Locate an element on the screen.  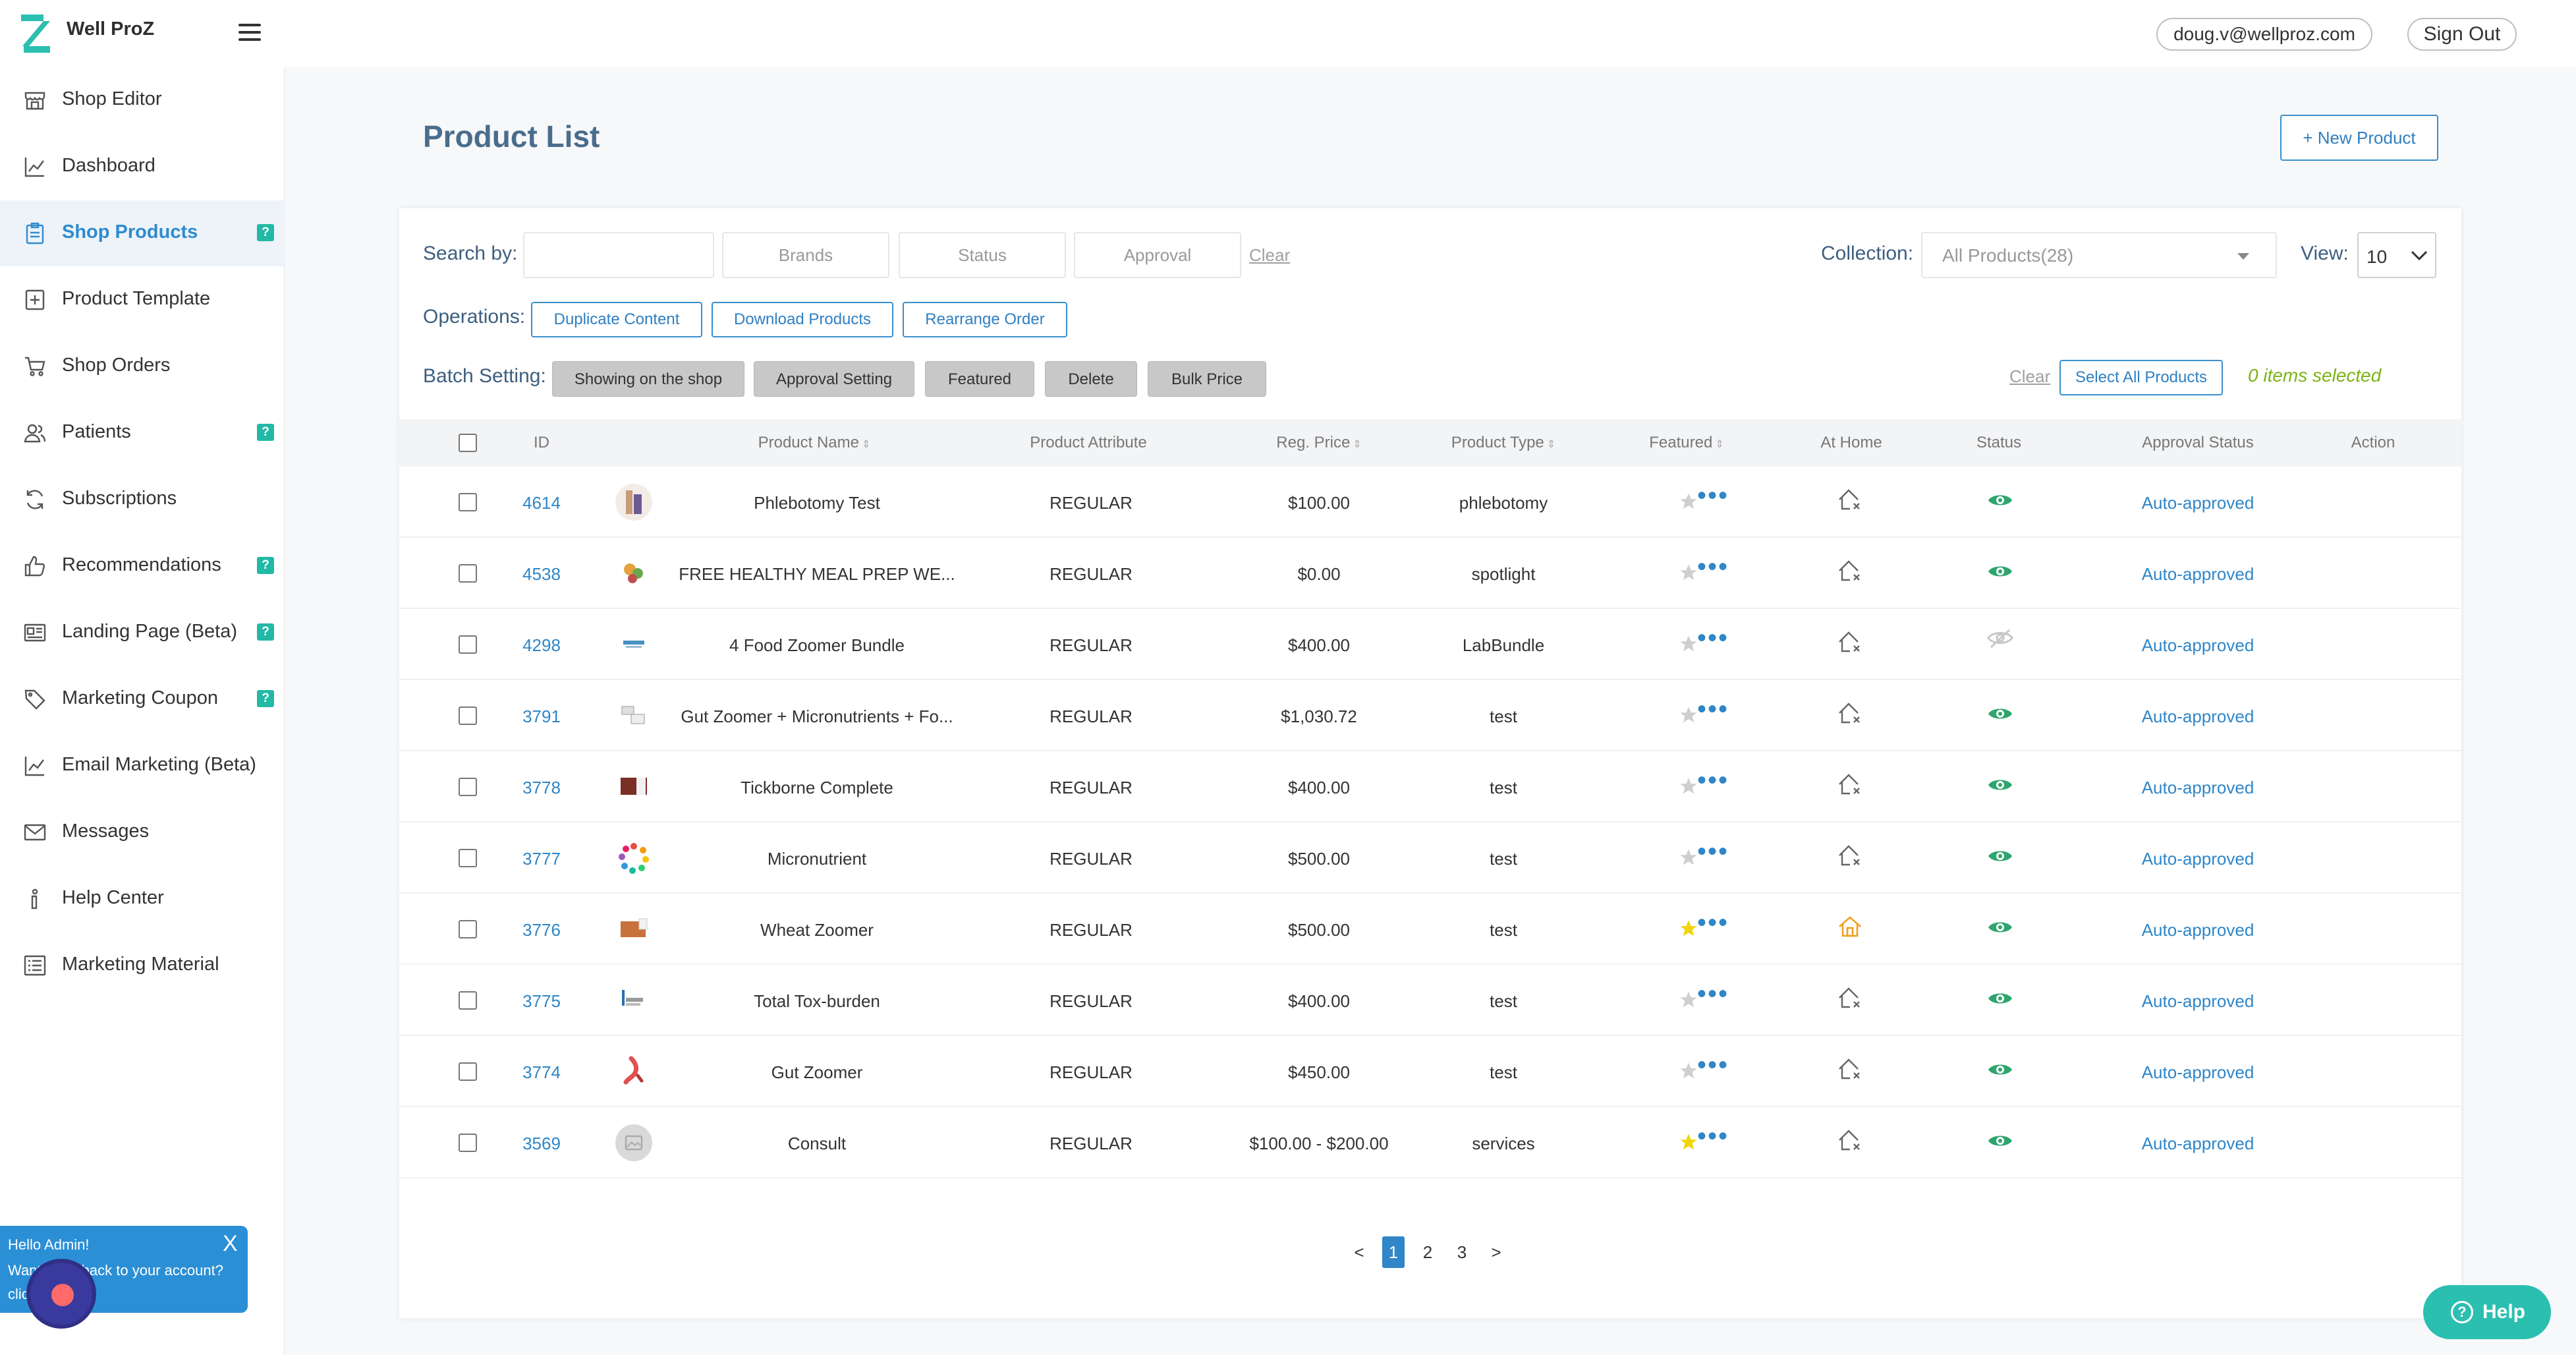
rearrange-order-button: Rearrange Order is located at coordinates (985, 319).